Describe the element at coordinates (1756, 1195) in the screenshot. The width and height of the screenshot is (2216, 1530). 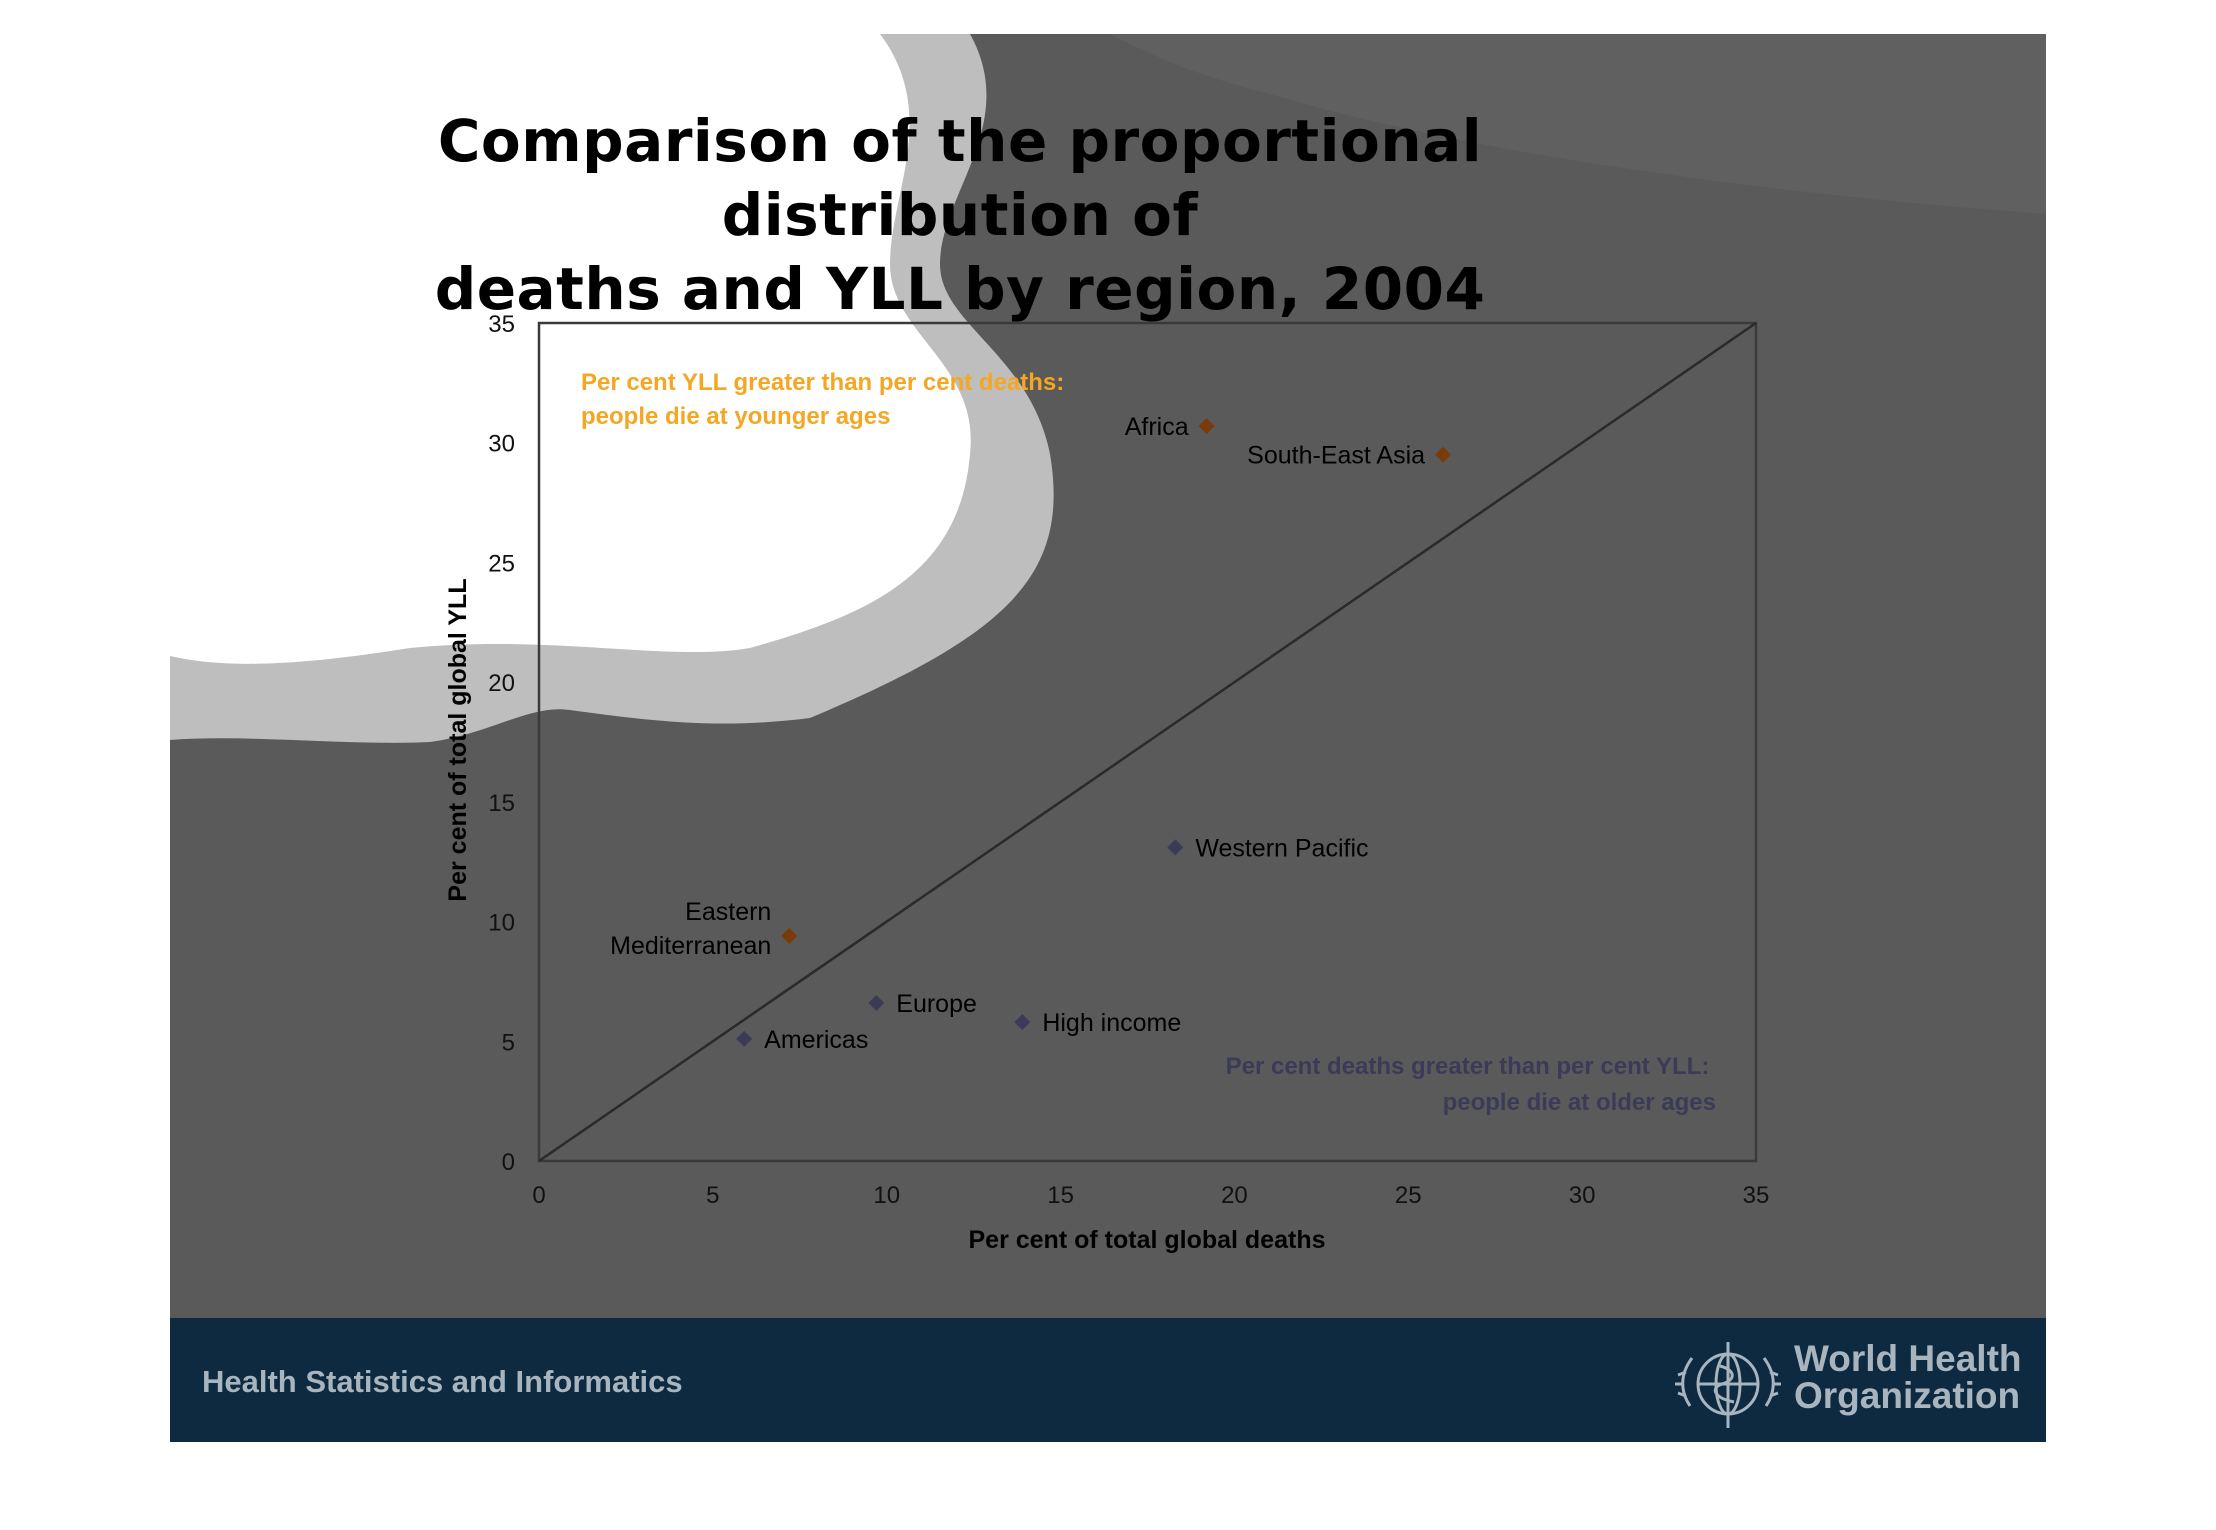
I see `x-tick-label: 35` at that location.